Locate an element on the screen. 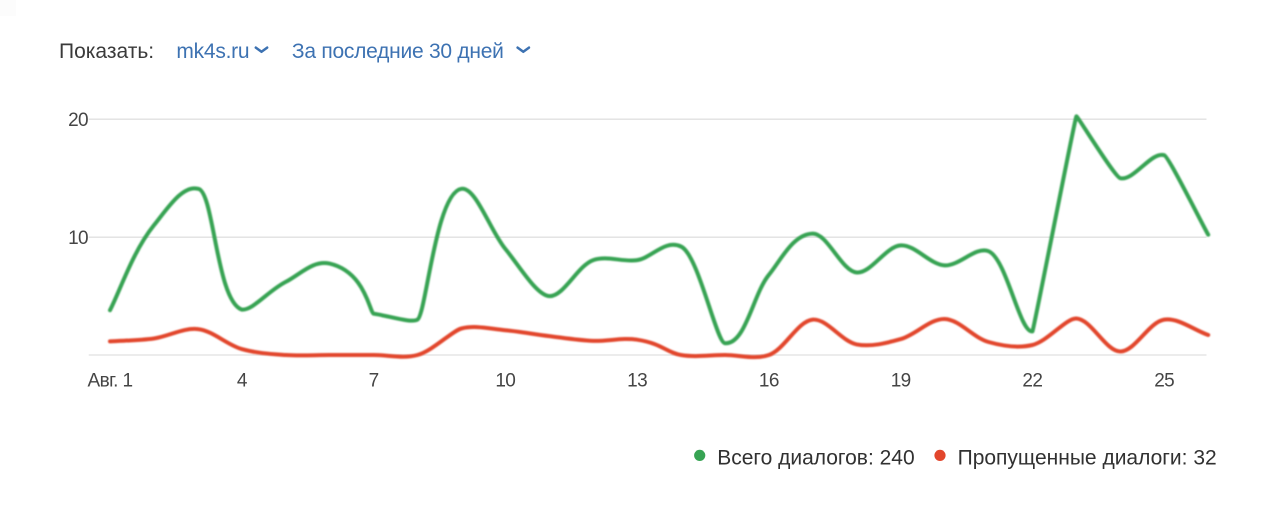  svg-text: Показать: is located at coordinates (106, 51).